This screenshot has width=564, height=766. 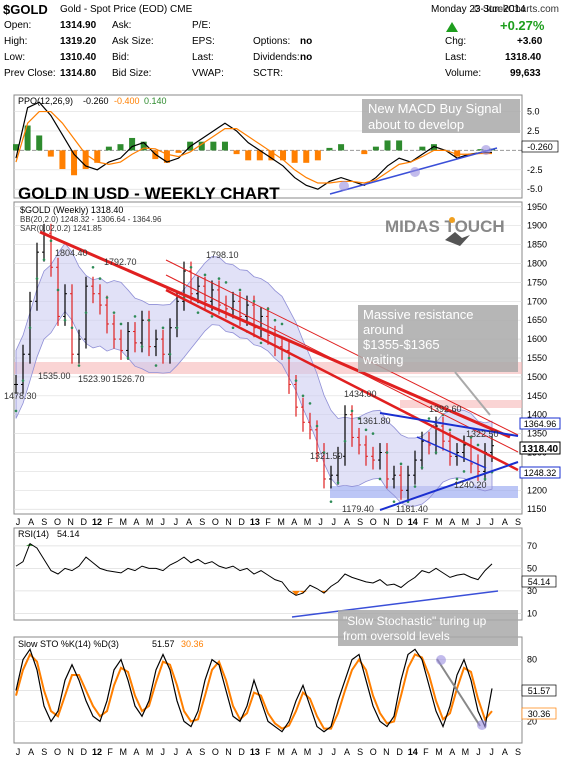 I want to click on stochastic-d-tag, so click(x=539, y=713).